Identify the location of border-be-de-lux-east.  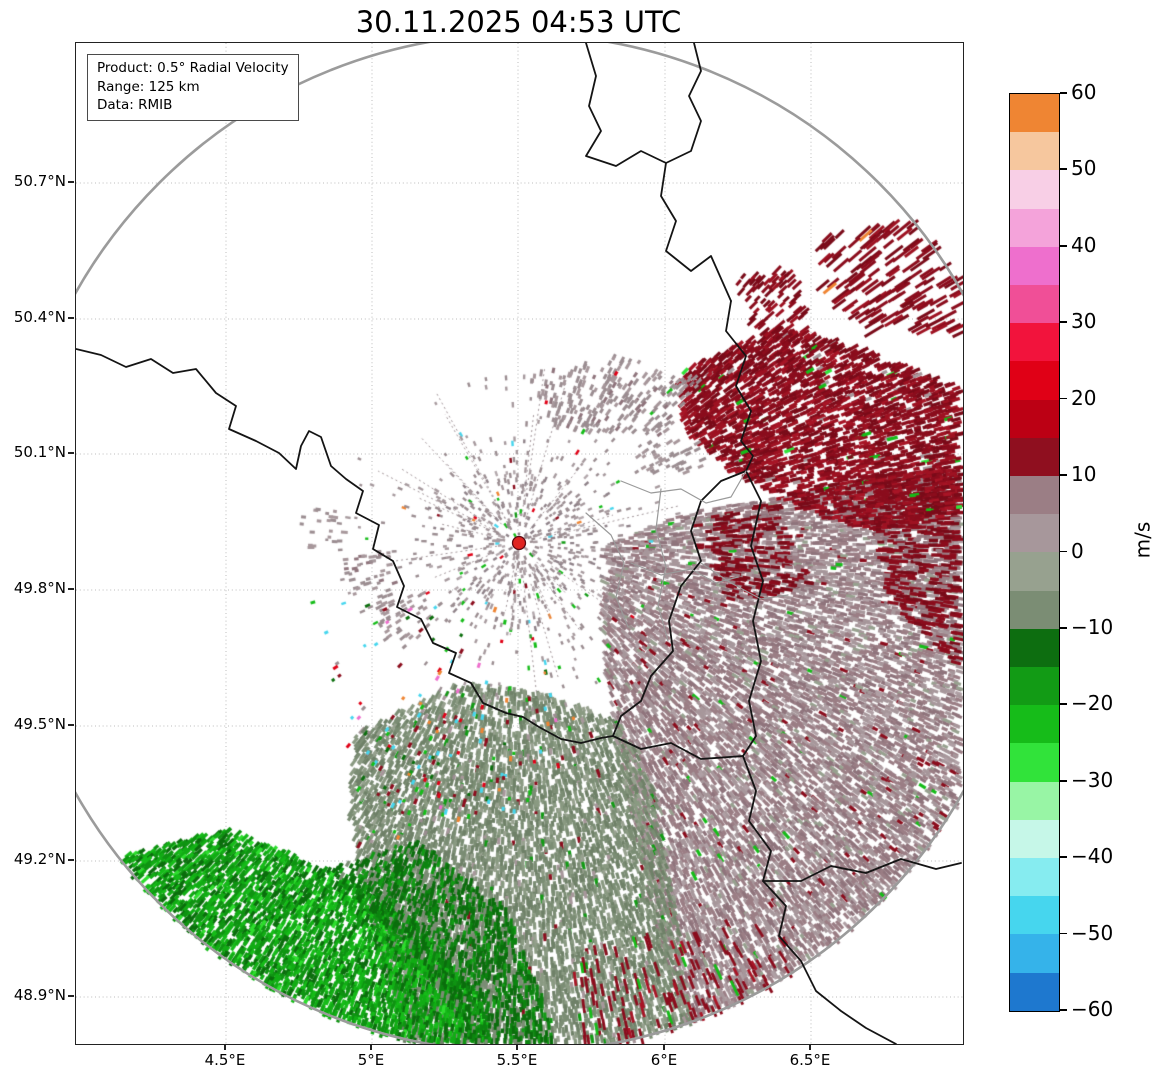
(744, 528).